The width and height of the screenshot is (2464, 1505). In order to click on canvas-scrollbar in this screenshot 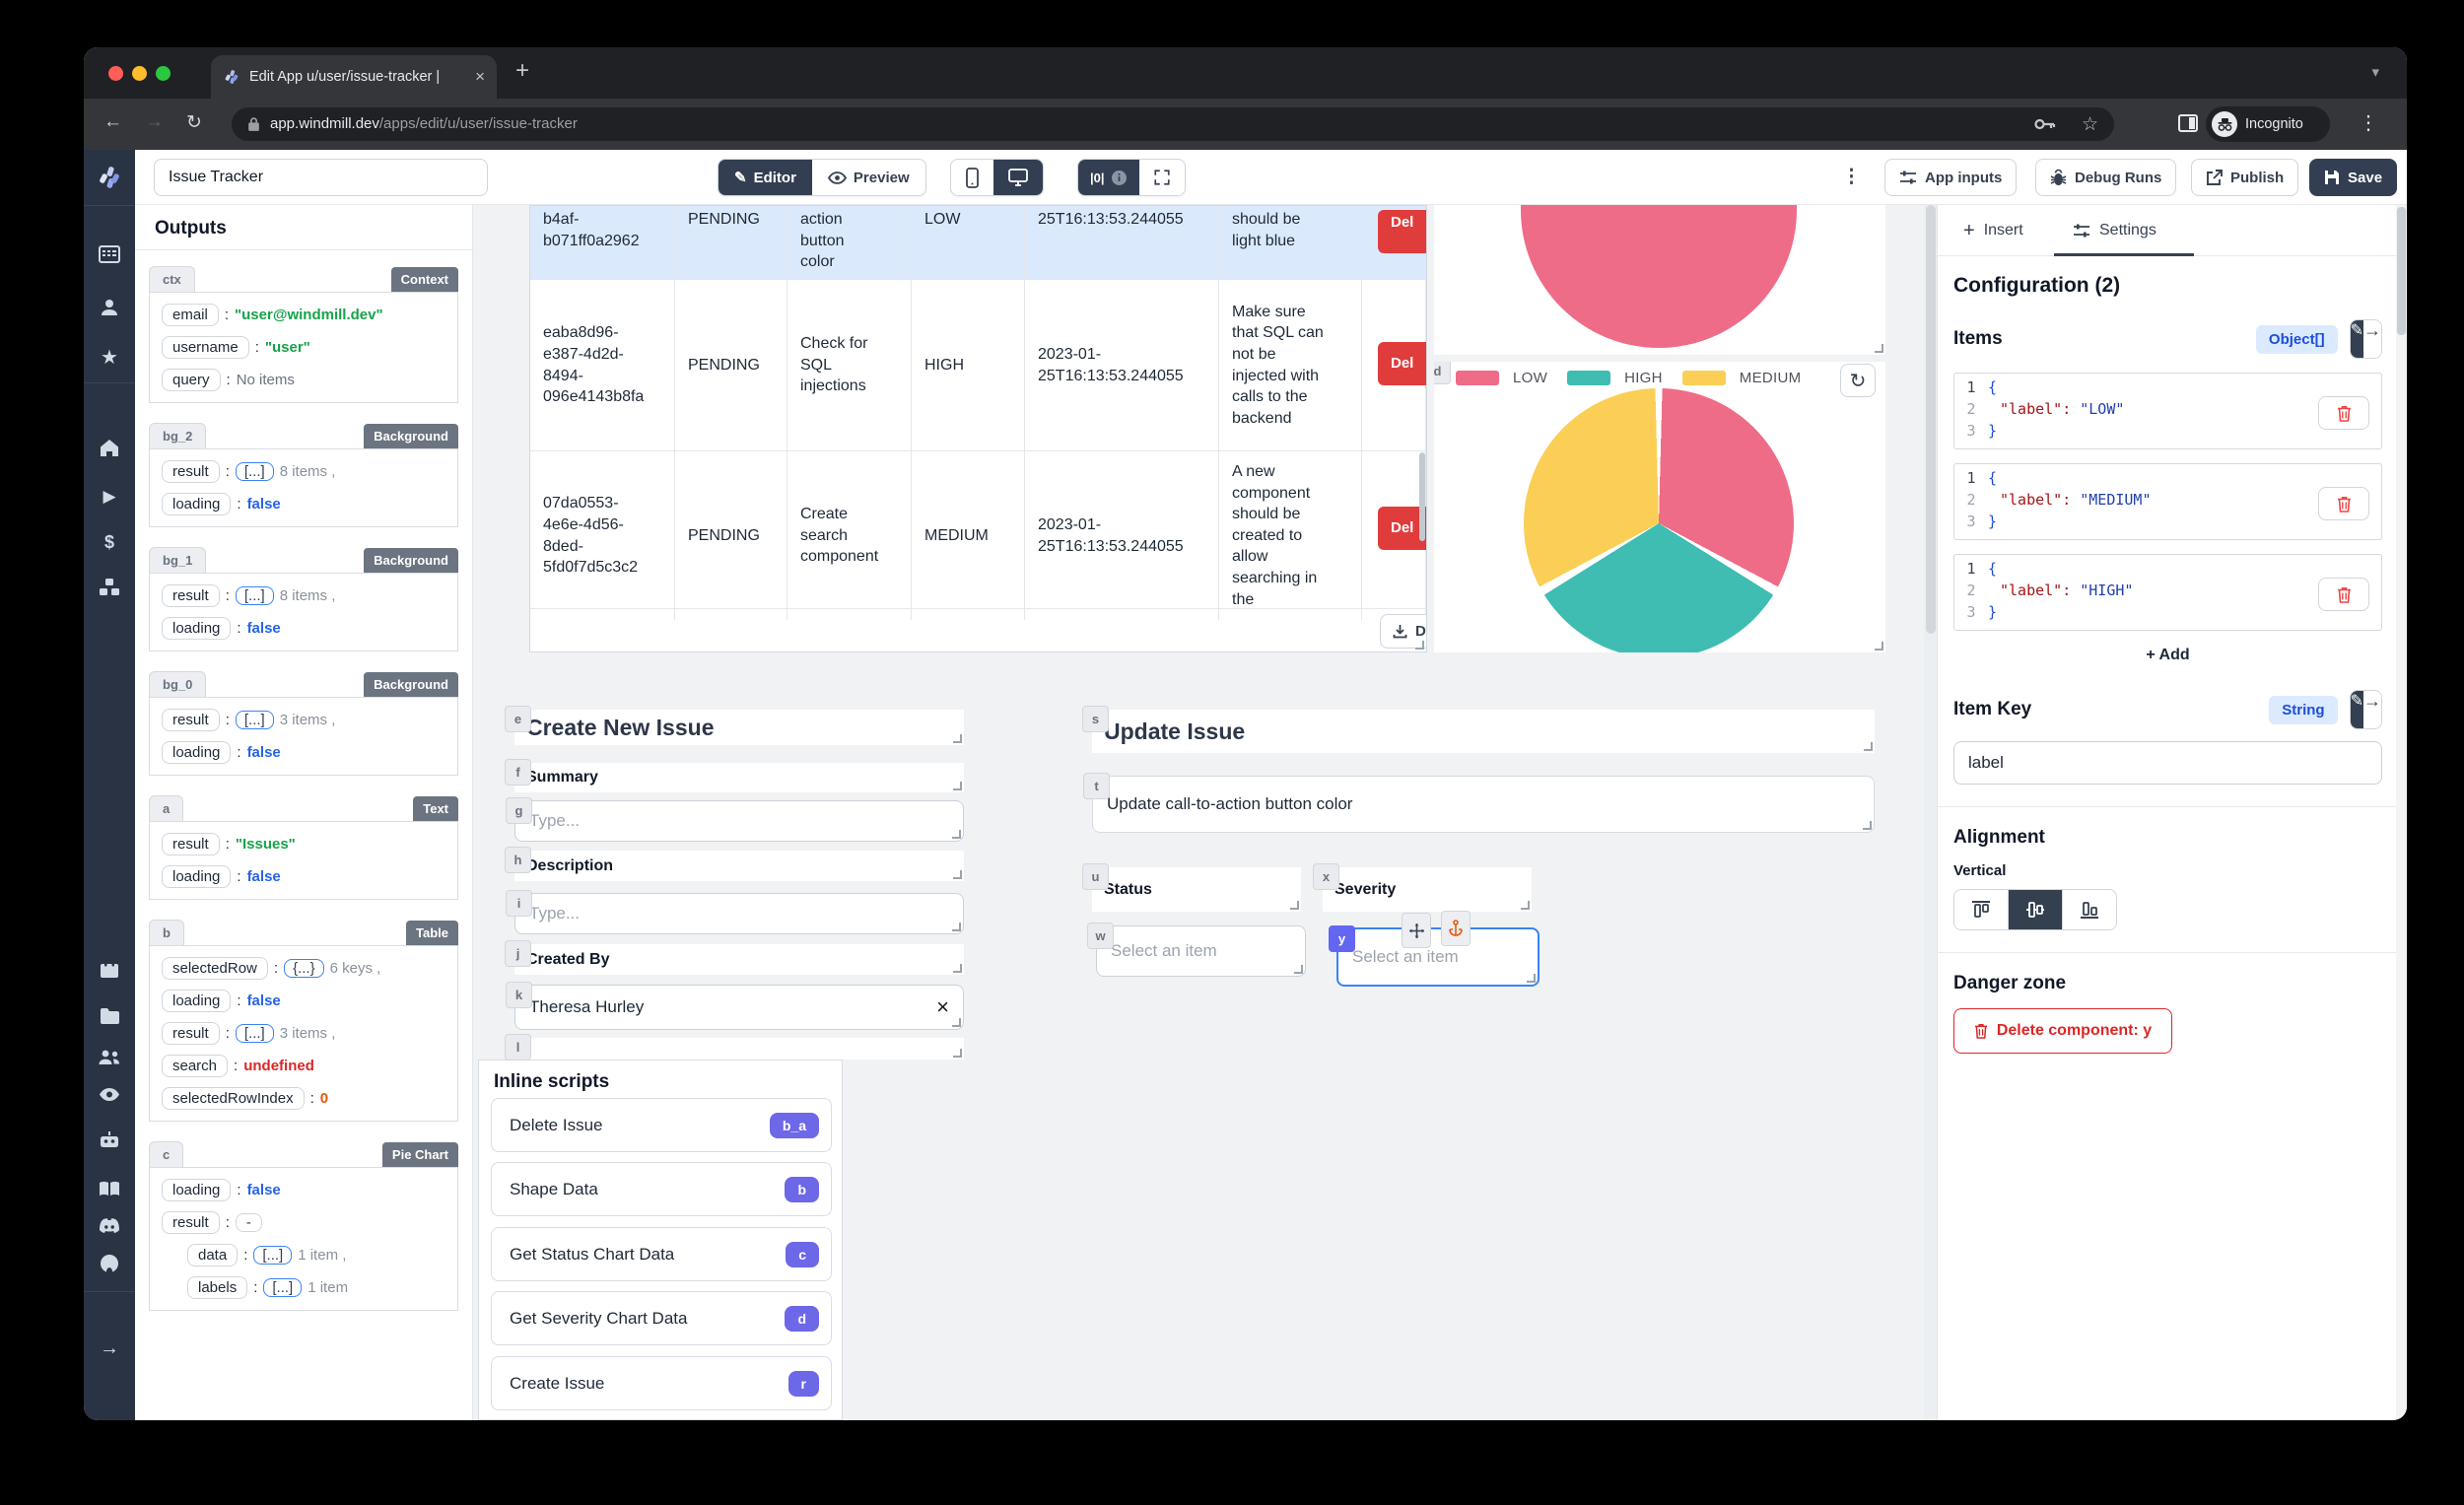, I will do `click(1930, 812)`.